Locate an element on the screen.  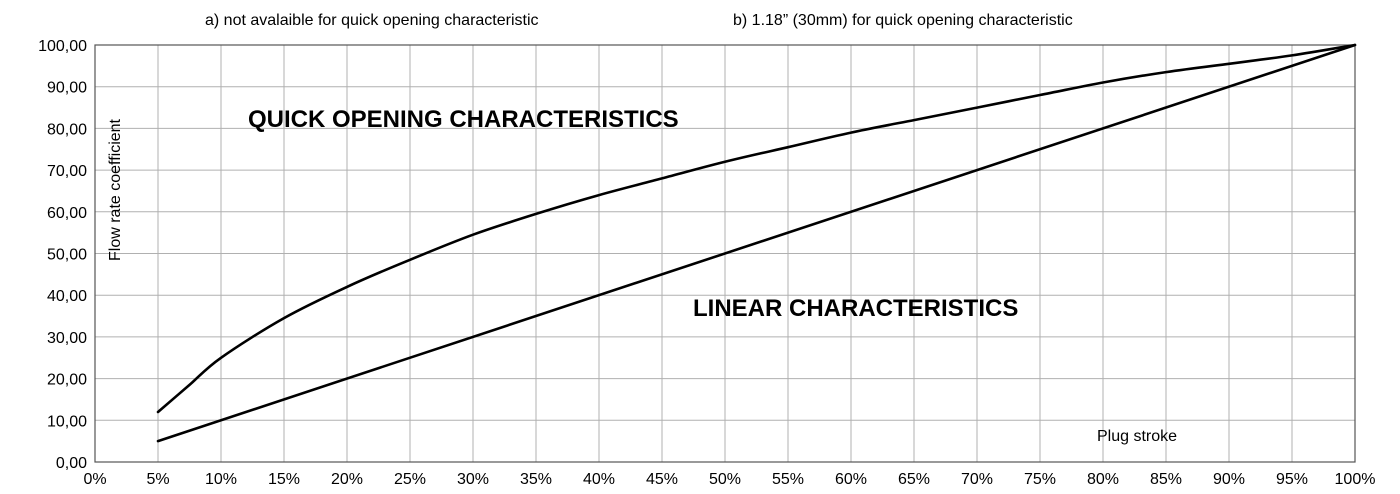
y-tick-label: 50,00 is located at coordinates (67, 255).